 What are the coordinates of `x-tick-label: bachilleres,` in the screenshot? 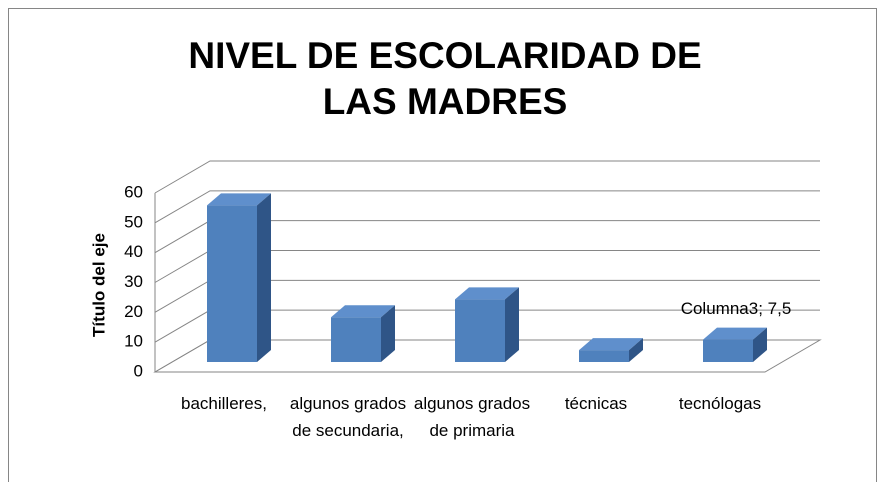 It's located at (224, 403).